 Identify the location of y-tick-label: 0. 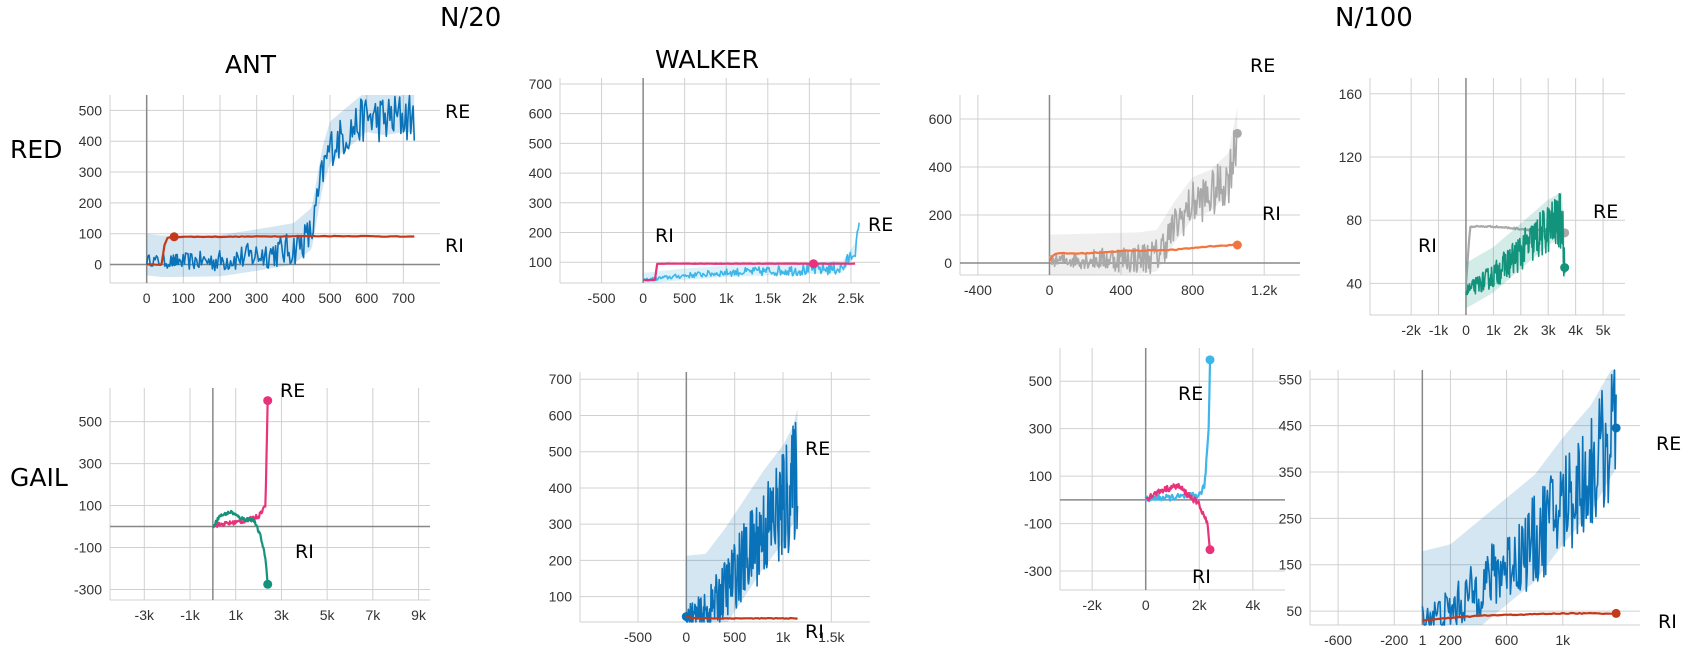
(948, 263).